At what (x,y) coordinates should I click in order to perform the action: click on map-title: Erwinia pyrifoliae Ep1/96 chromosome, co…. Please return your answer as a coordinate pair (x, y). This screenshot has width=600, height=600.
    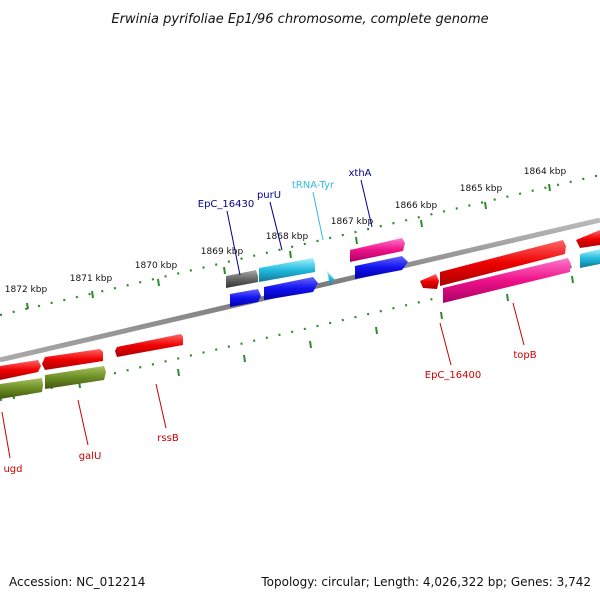
    Looking at the image, I should click on (299, 19).